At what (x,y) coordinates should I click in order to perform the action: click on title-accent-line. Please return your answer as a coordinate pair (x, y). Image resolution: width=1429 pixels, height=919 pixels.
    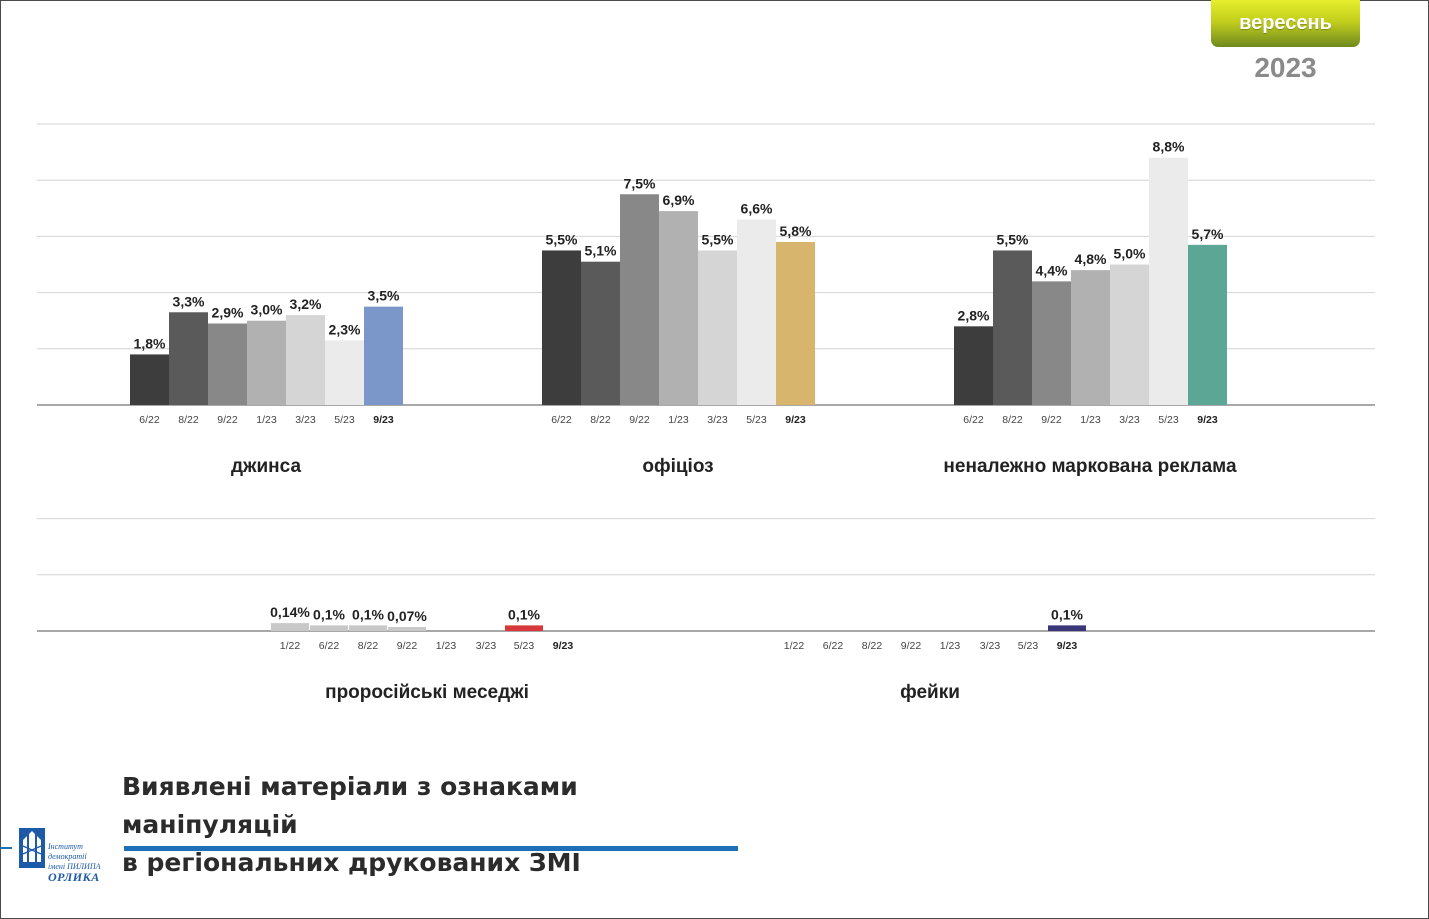
    Looking at the image, I should click on (6, 848).